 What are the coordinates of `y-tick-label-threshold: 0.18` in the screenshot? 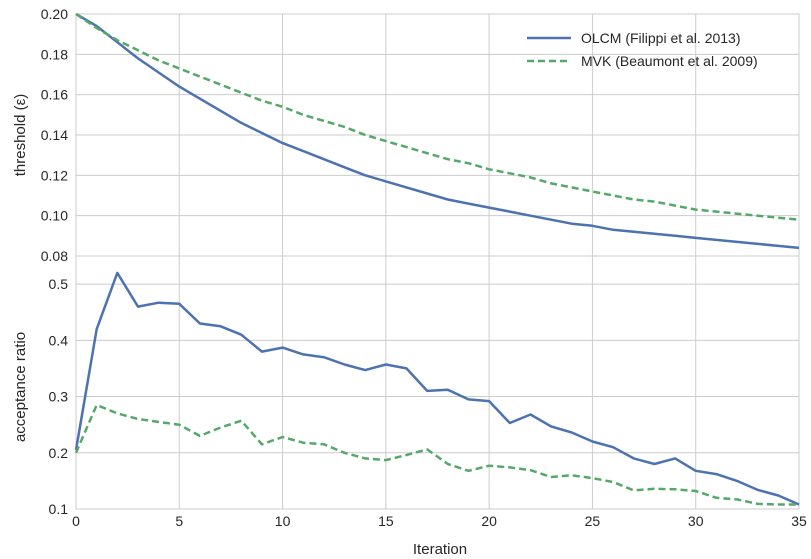 It's located at (54, 54).